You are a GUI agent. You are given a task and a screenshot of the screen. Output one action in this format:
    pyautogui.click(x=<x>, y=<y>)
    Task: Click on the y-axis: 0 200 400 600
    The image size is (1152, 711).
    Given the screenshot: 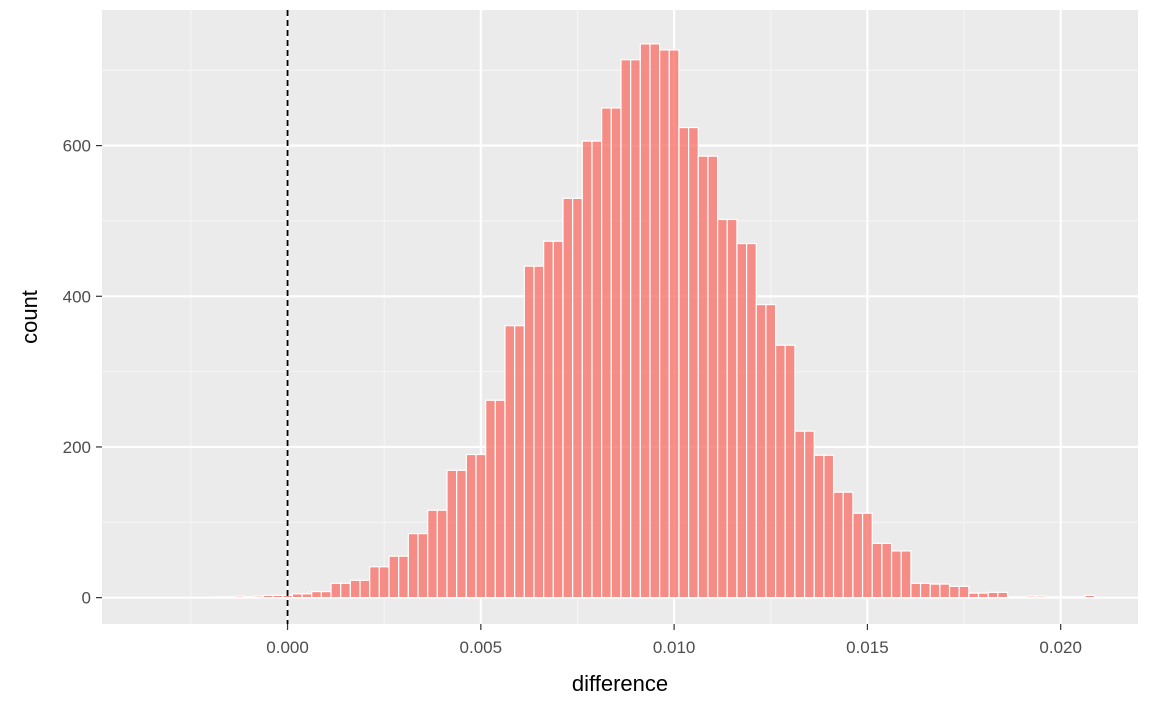 What is the action you would take?
    pyautogui.click(x=82, y=372)
    